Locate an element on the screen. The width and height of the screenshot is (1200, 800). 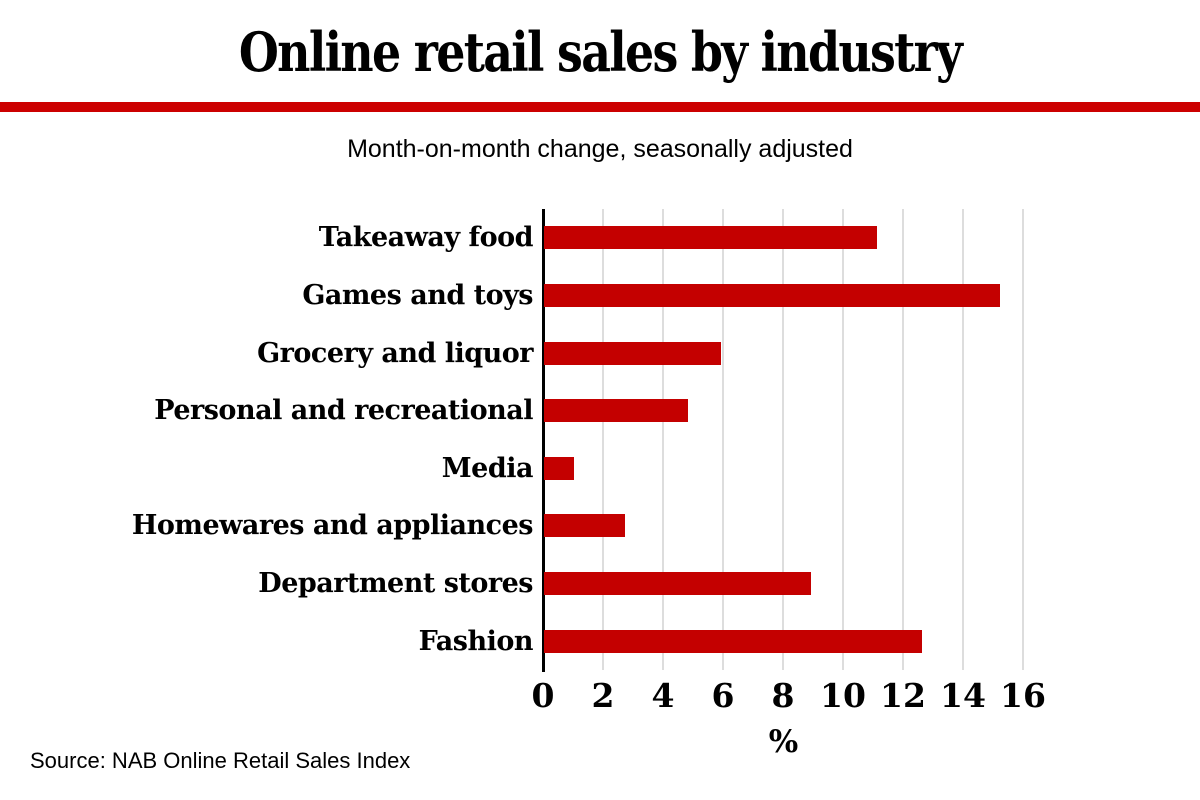
x-tick-label-8: 8 is located at coordinates (783, 695).